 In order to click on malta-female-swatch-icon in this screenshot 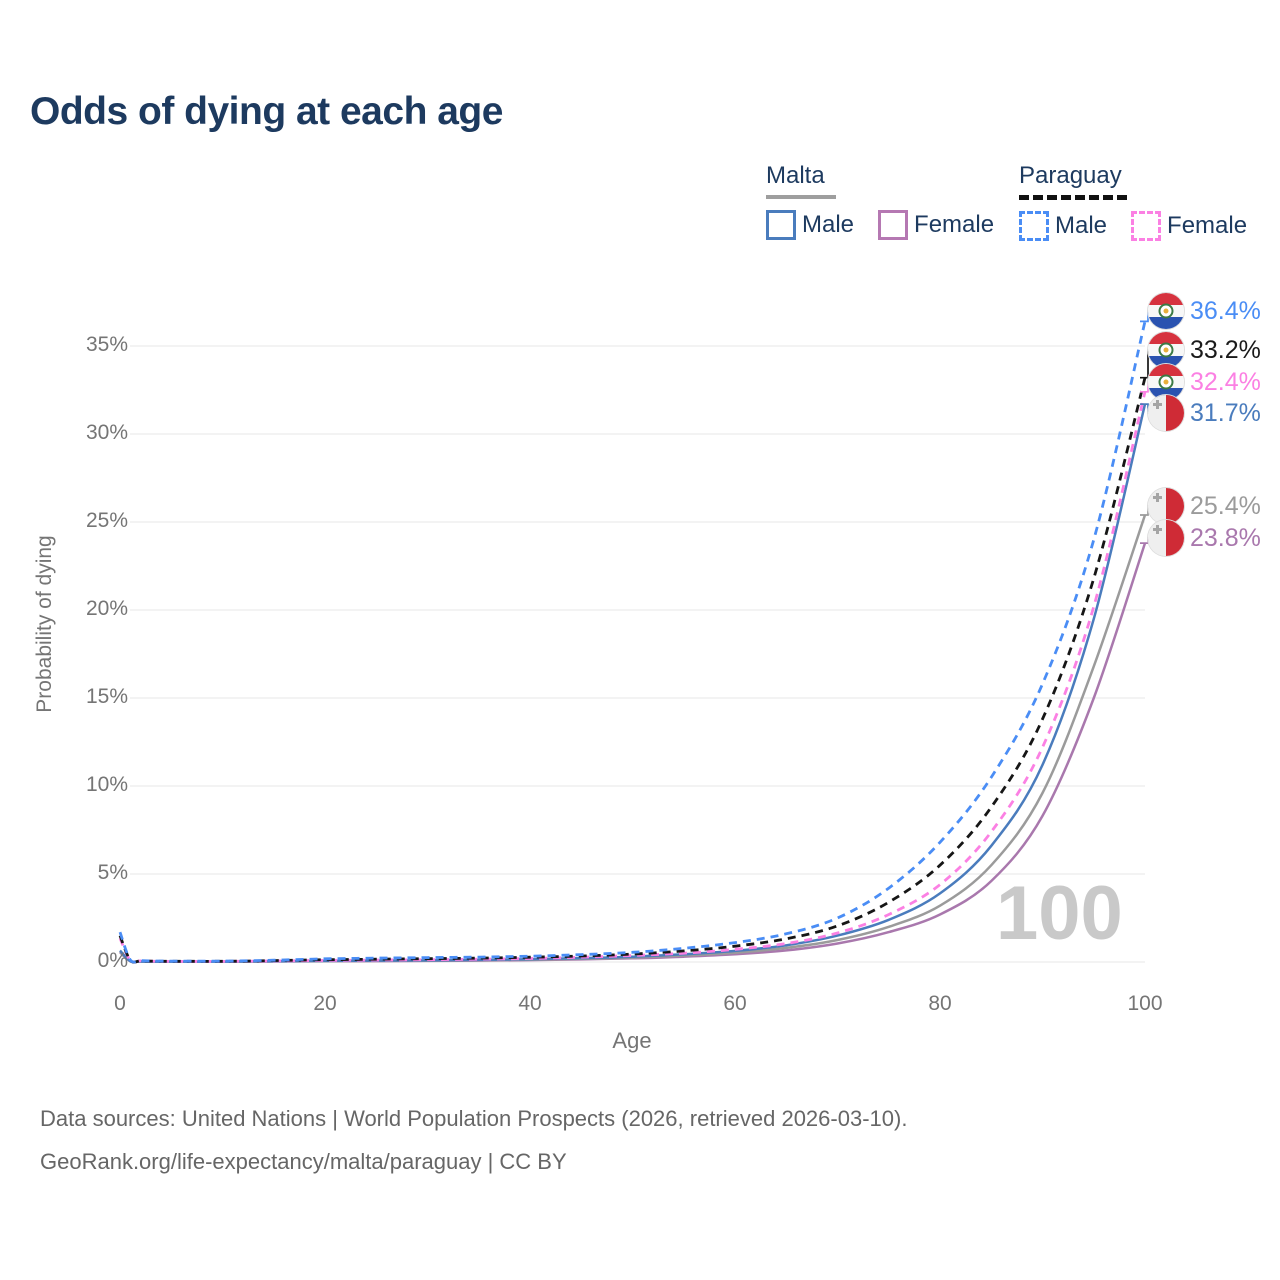, I will do `click(893, 225)`.